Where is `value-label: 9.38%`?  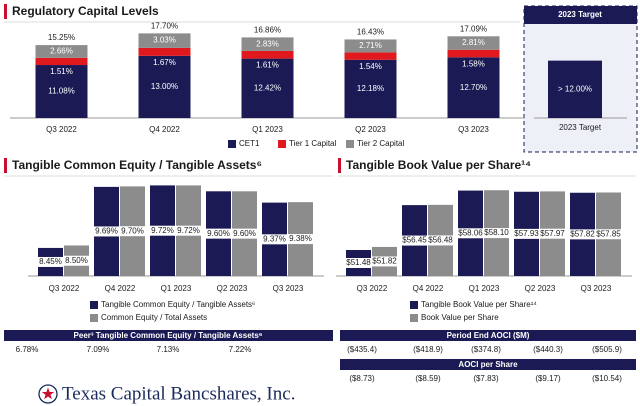 value-label: 9.38% is located at coordinates (300, 238).